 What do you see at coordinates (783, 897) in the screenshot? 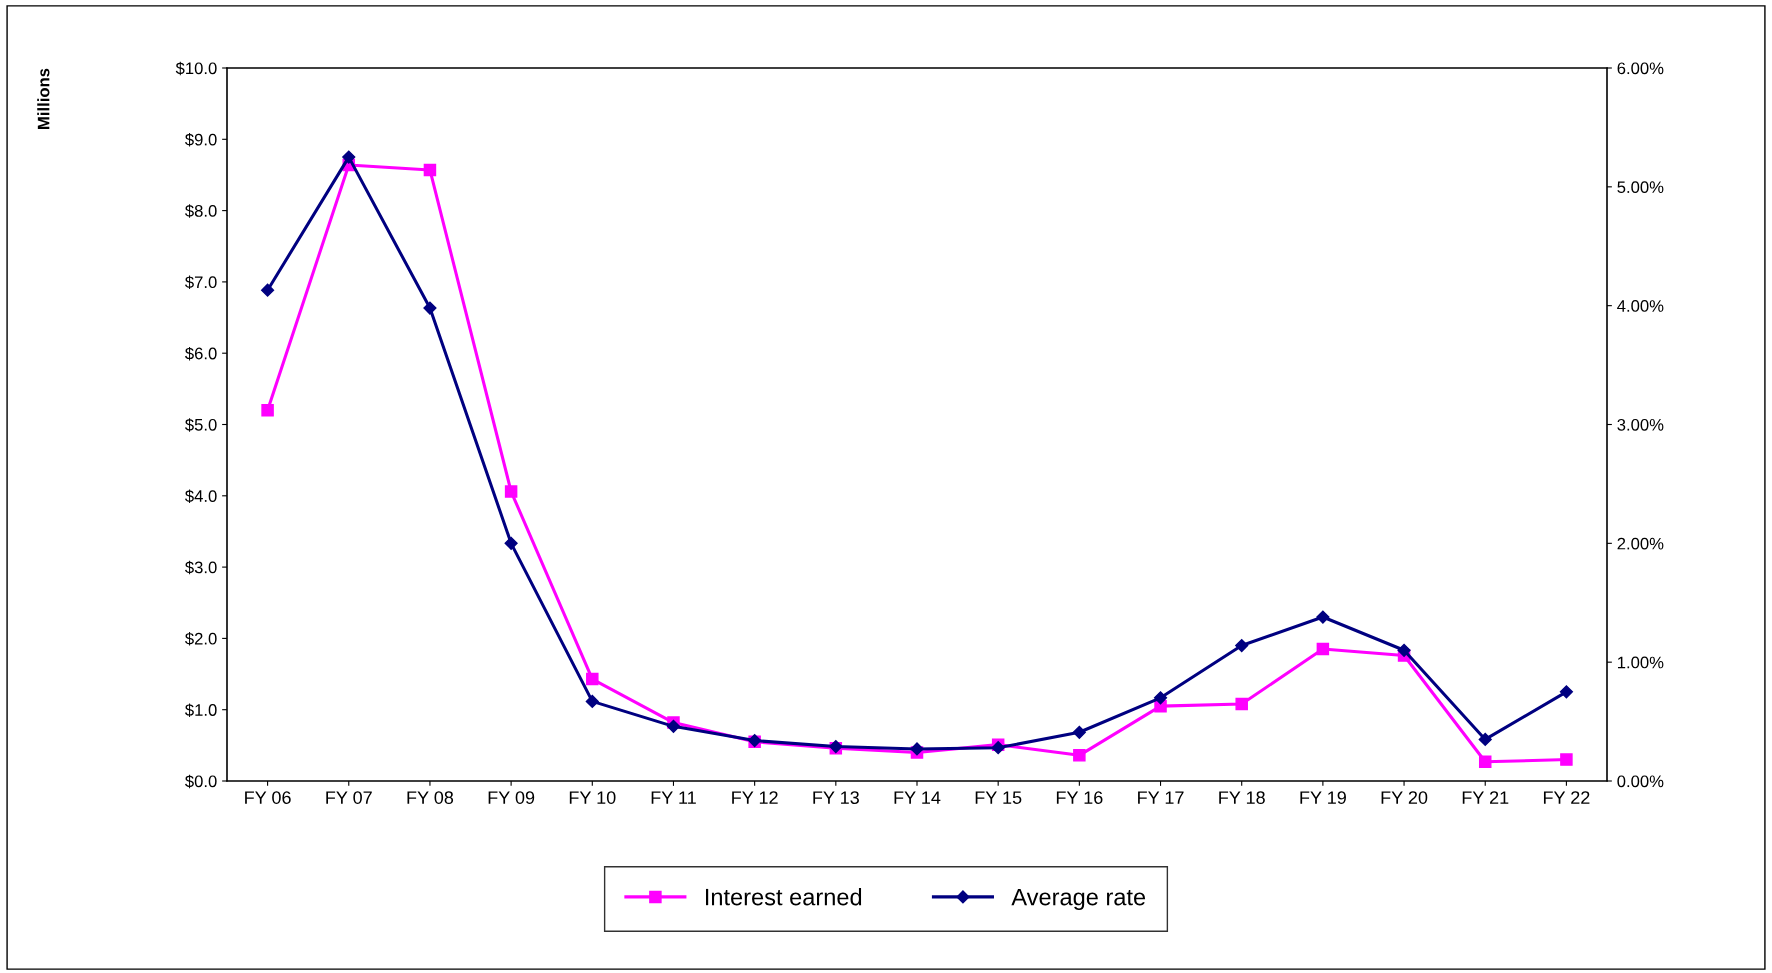
I see `legend-label: Interest earned` at bounding box center [783, 897].